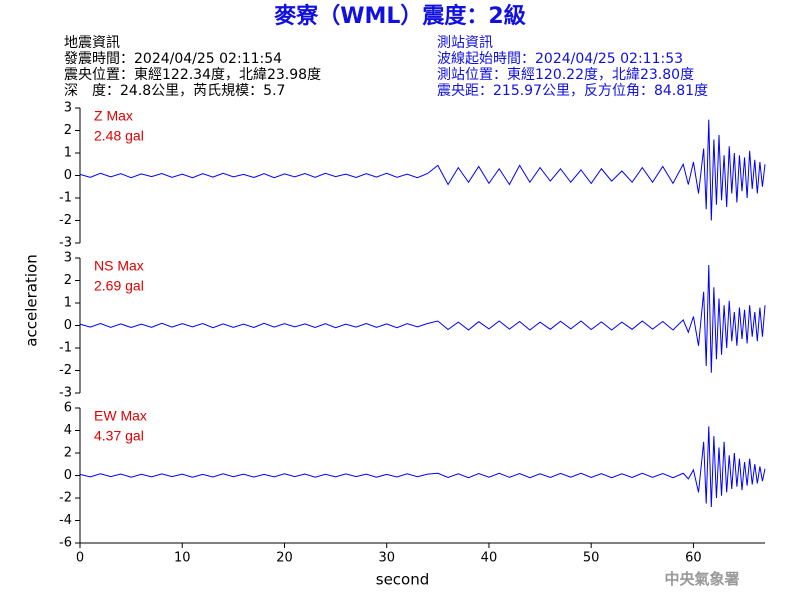  What do you see at coordinates (465, 43) in the screenshot?
I see `station-line: 測站資訊` at bounding box center [465, 43].